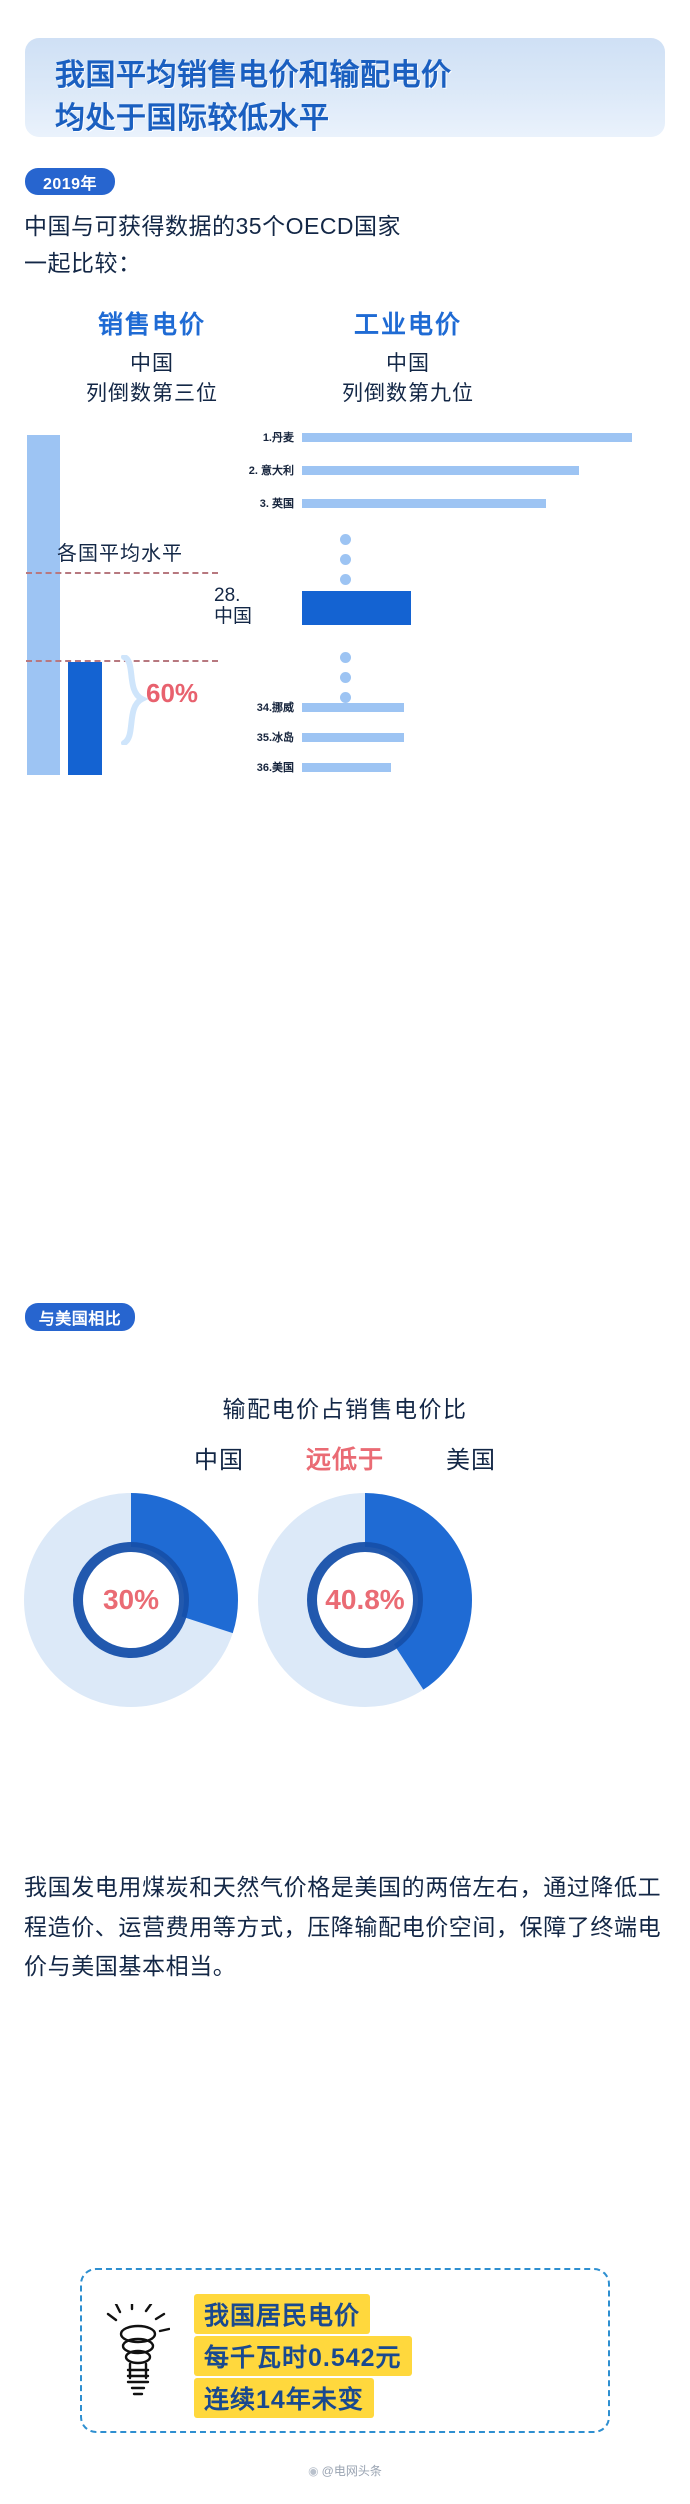 This screenshot has height=2504, width=690. Describe the element at coordinates (125, 595) in the screenshot. I see `sales-price-bar-chart: 各国平均水平 60%` at that location.